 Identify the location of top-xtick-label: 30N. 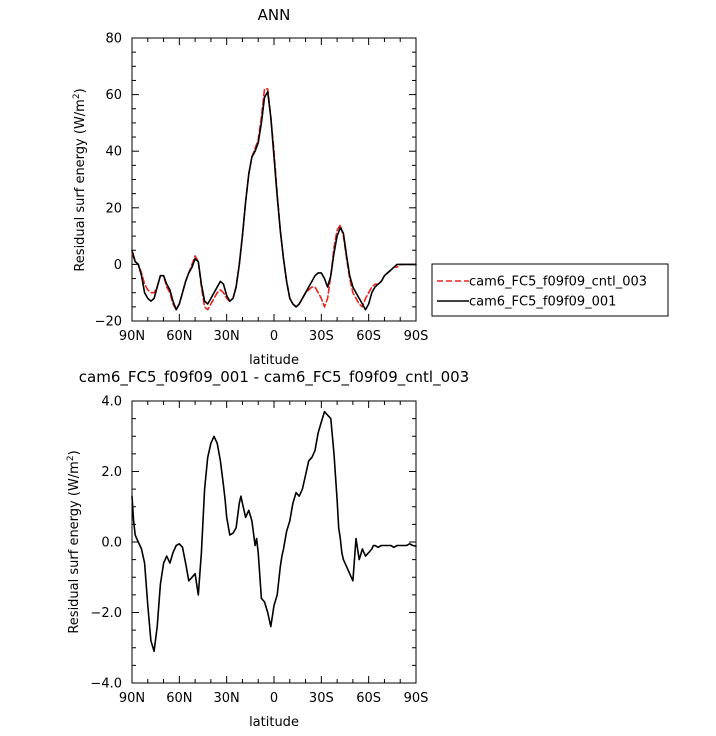
(227, 336).